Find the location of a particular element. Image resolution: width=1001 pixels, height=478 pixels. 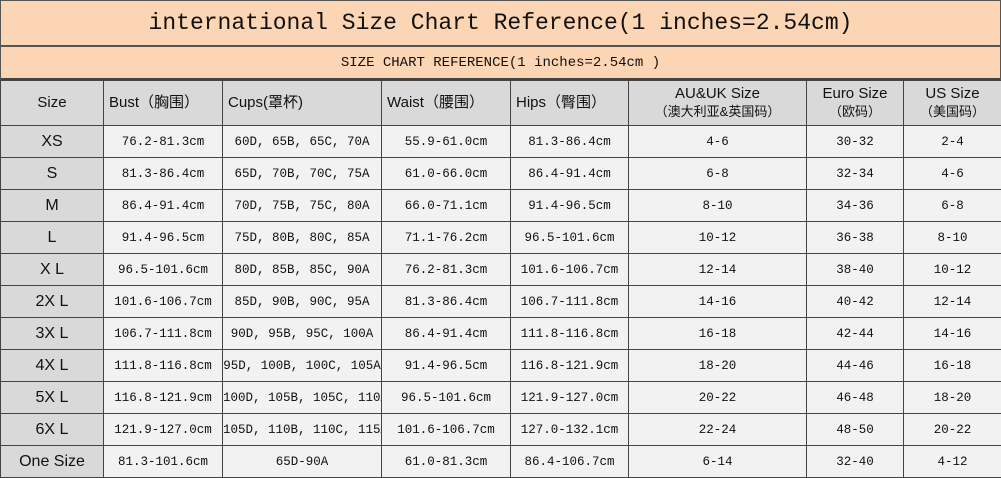

column-header: Bust（胸围） is located at coordinates (163, 103).